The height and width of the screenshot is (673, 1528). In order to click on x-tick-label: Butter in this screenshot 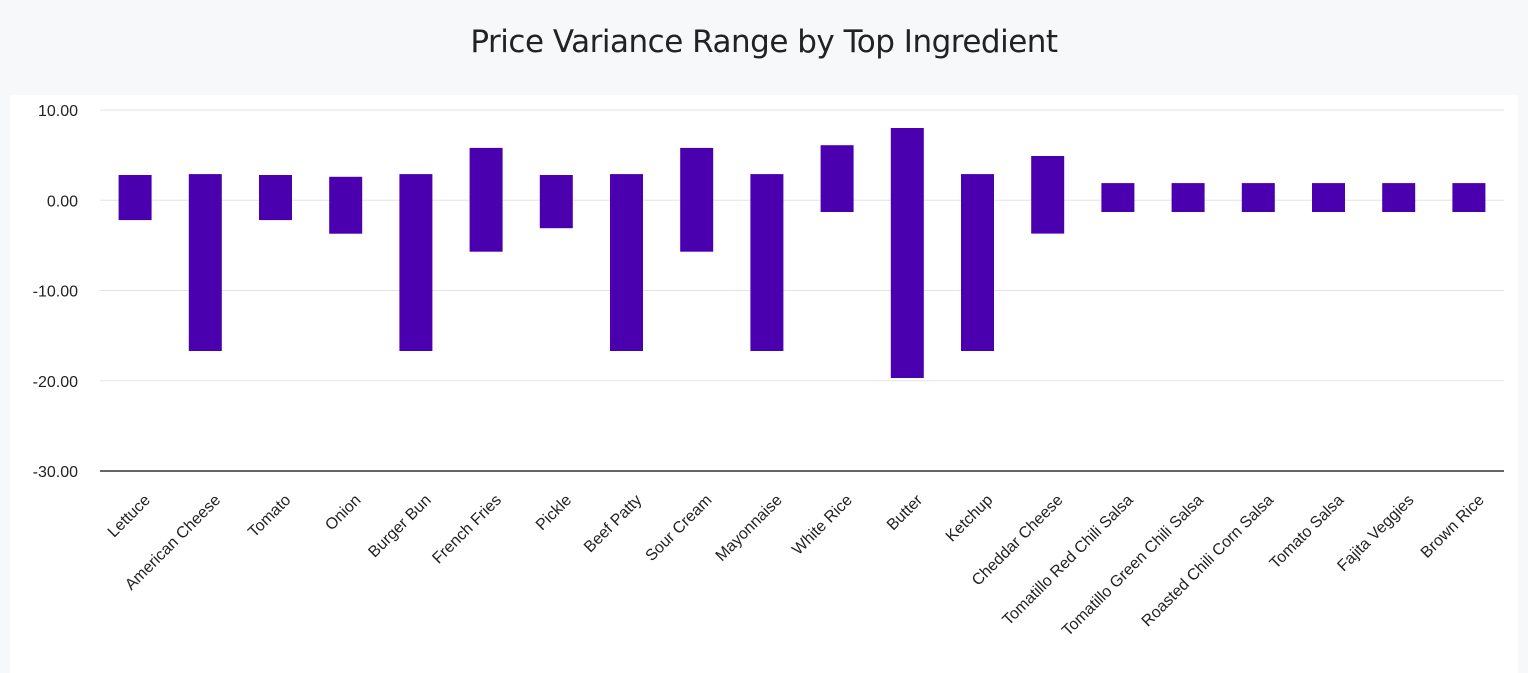, I will do `click(905, 512)`.